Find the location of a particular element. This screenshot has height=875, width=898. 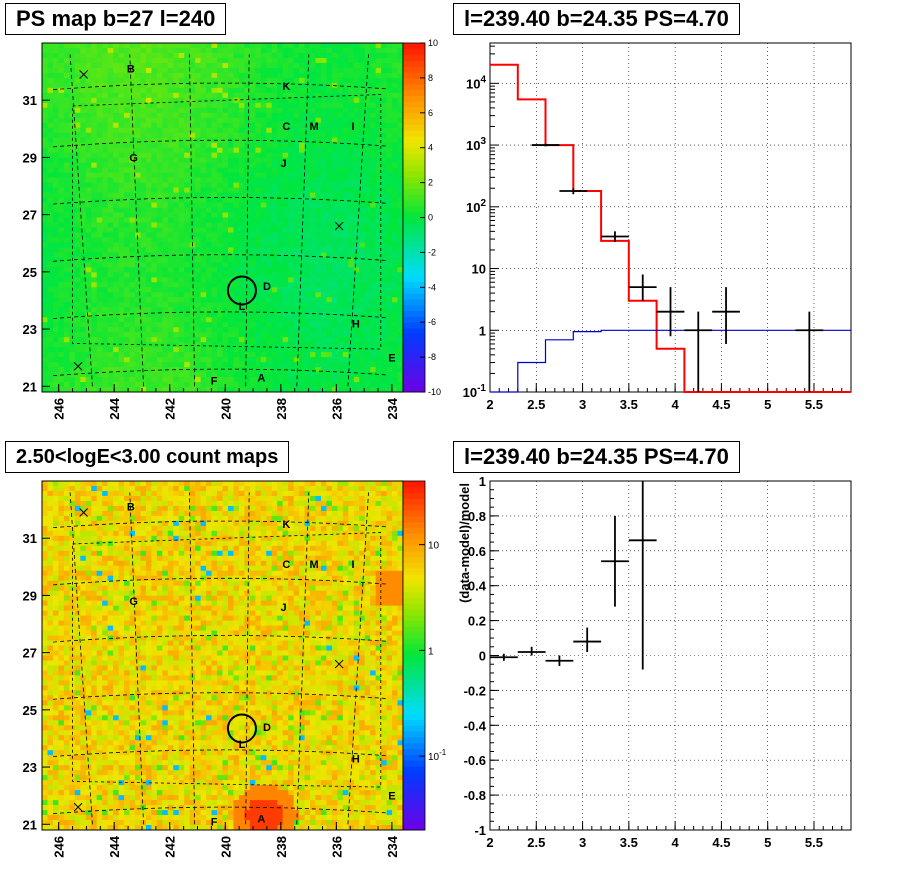

y-tick-label: 0.6 is located at coordinates (477, 551).